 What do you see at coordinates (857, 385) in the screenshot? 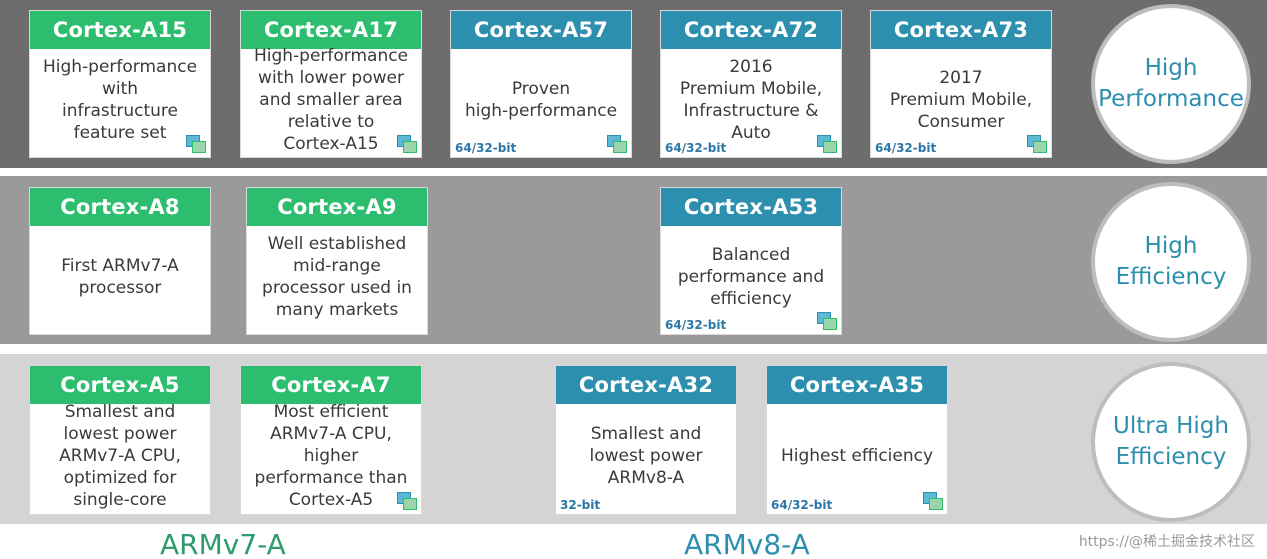
I see `core-name: Cortex-A35` at bounding box center [857, 385].